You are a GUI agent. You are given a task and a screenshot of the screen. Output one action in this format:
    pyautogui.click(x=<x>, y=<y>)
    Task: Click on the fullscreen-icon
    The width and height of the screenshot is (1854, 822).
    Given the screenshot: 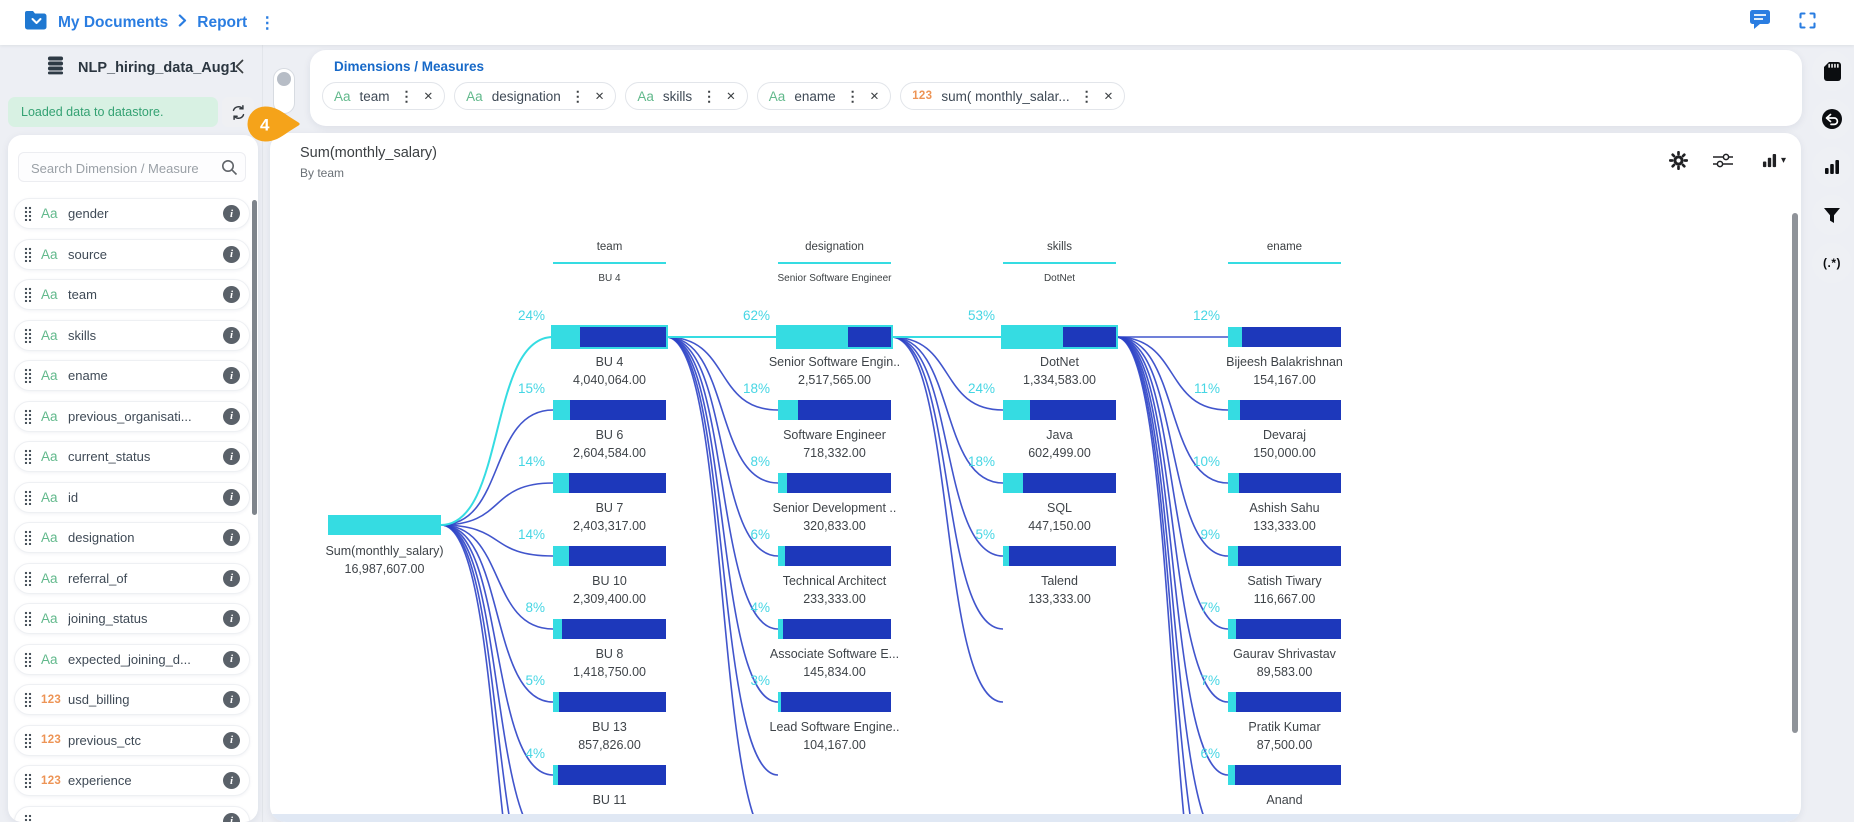 What is the action you would take?
    pyautogui.click(x=1807, y=22)
    